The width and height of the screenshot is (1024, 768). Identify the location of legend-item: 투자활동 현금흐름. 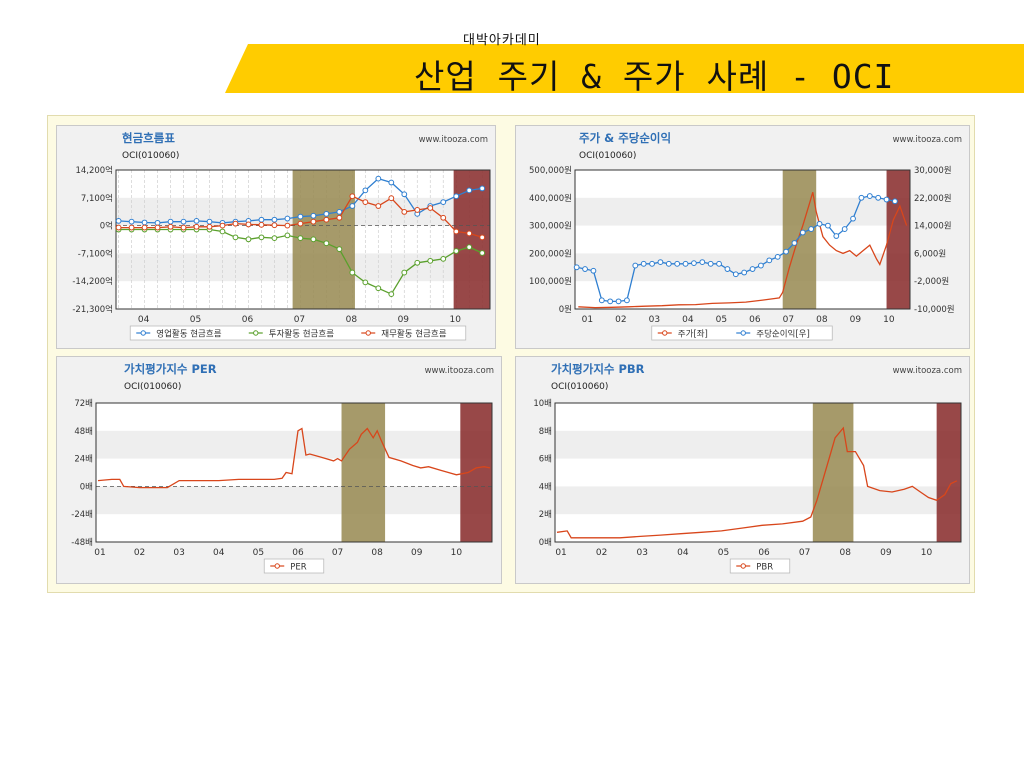
(301, 334).